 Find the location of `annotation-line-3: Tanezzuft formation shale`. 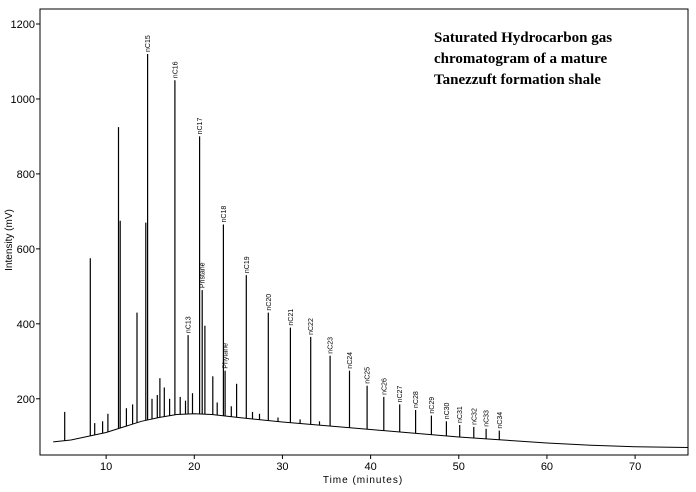

annotation-line-3: Tanezzuft formation shale is located at coordinates (517, 80).